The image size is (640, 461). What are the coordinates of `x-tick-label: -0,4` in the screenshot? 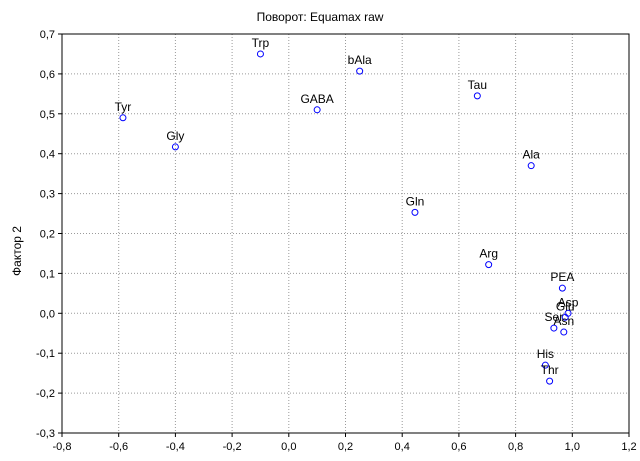 It's located at (175, 447).